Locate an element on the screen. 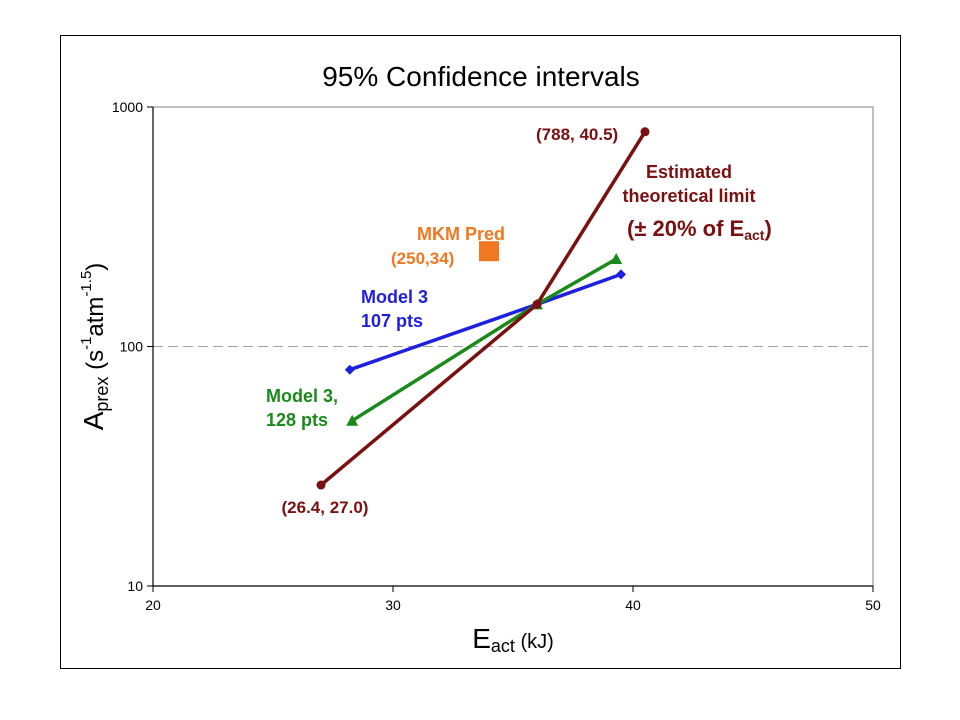  y-tick-label: 10 is located at coordinates (135, 586).